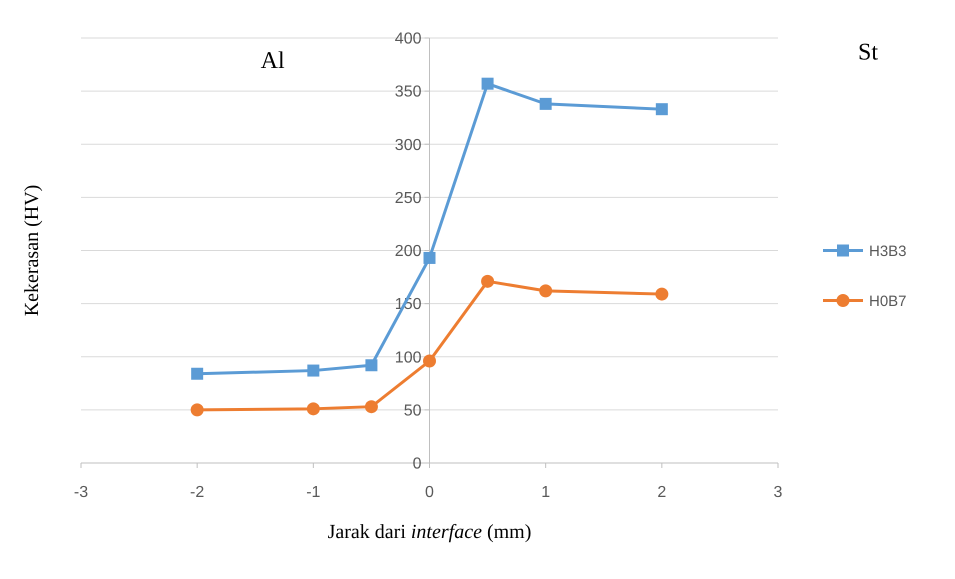 The height and width of the screenshot is (579, 955). Describe the element at coordinates (778, 492) in the screenshot. I see `x-tick-label: 3` at that location.